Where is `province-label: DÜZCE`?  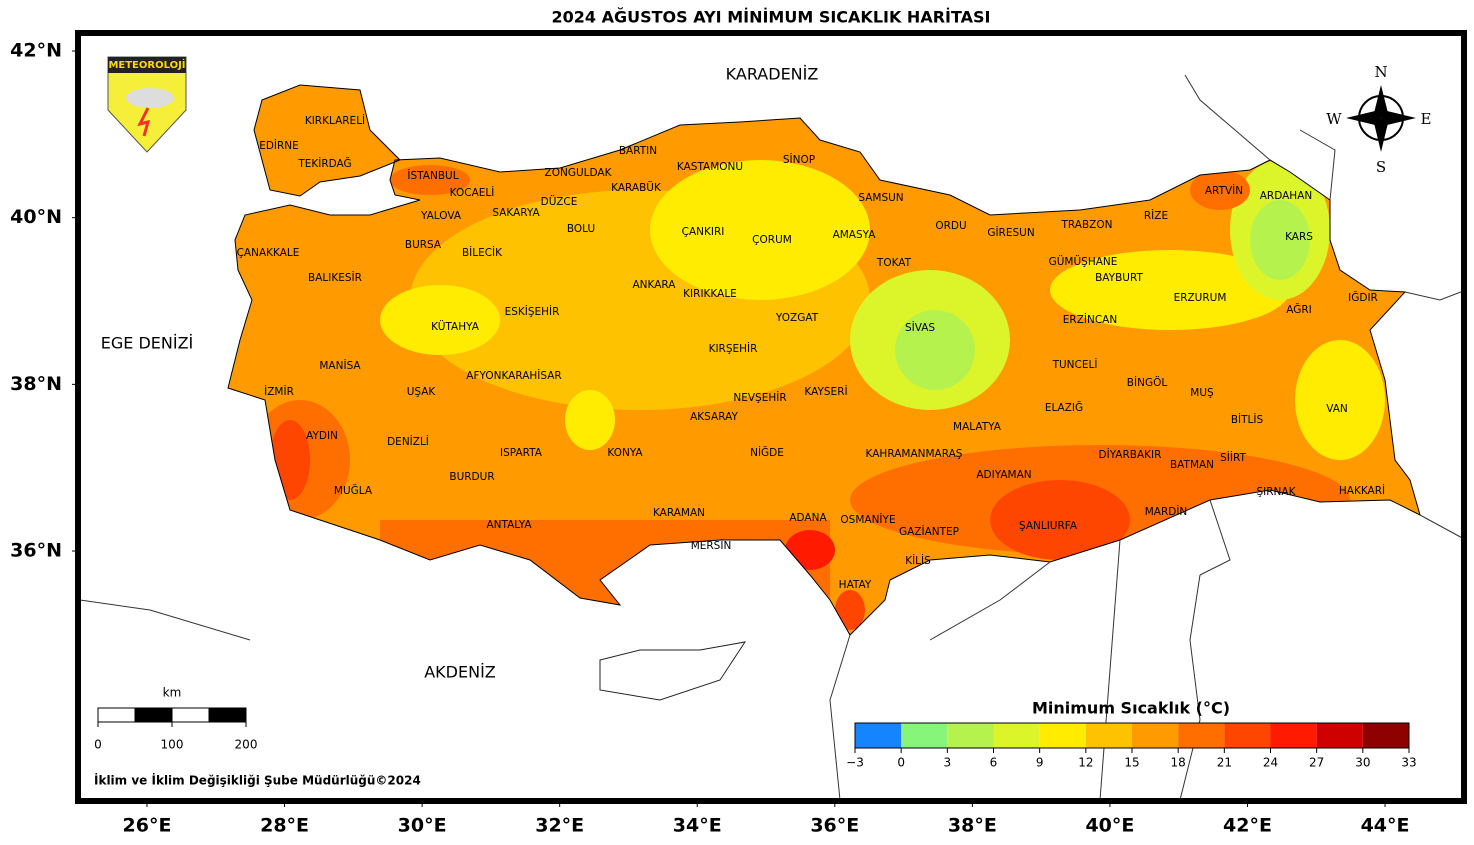
province-label: DÜZCE is located at coordinates (559, 201).